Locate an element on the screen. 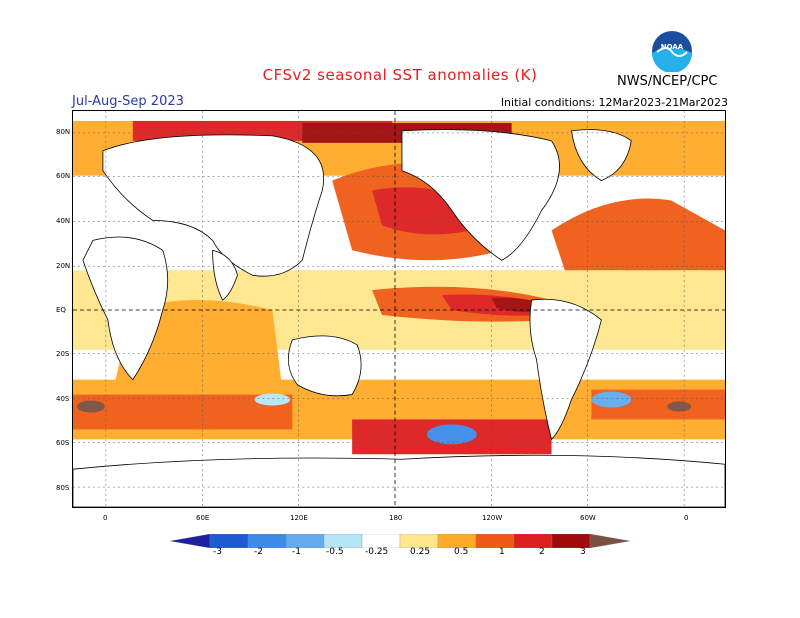 The height and width of the screenshot is (618, 800). colorbar-label: -0.25 is located at coordinates (377, 552).